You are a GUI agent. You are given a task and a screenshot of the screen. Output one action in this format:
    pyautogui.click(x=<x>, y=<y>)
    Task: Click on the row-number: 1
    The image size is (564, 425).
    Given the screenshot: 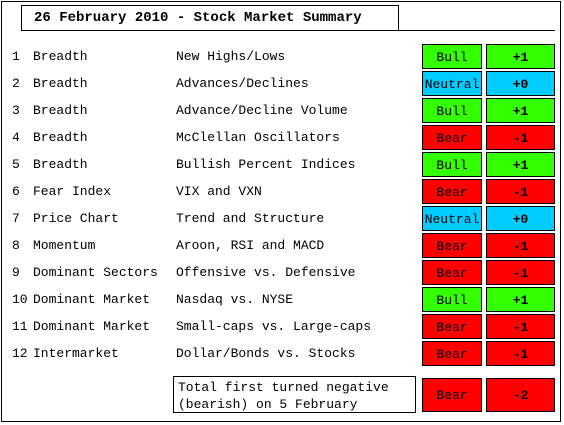 What is the action you would take?
    pyautogui.click(x=16, y=56)
    